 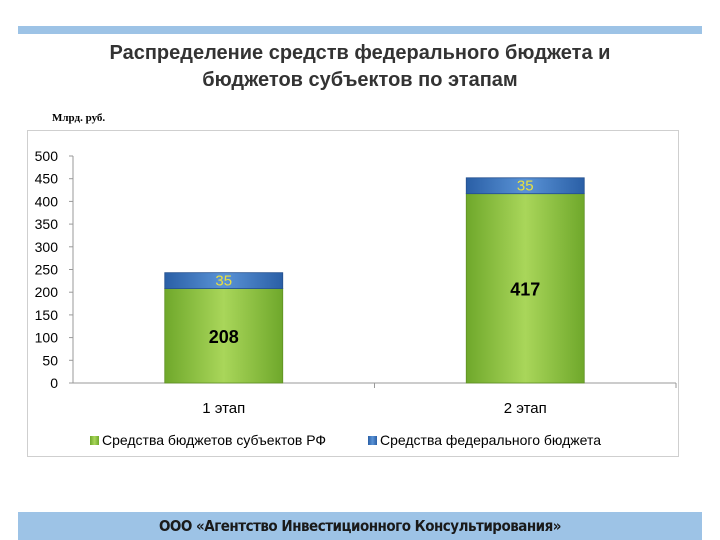 What do you see at coordinates (47, 247) in the screenshot?
I see `y-tick-label: 300` at bounding box center [47, 247].